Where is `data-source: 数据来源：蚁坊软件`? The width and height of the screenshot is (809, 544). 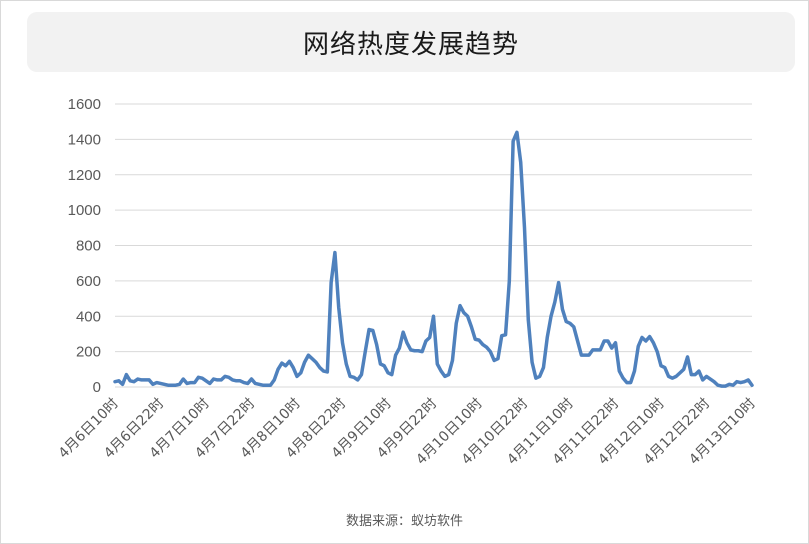 data-source: 数据来源：蚁坊软件 is located at coordinates (404, 521).